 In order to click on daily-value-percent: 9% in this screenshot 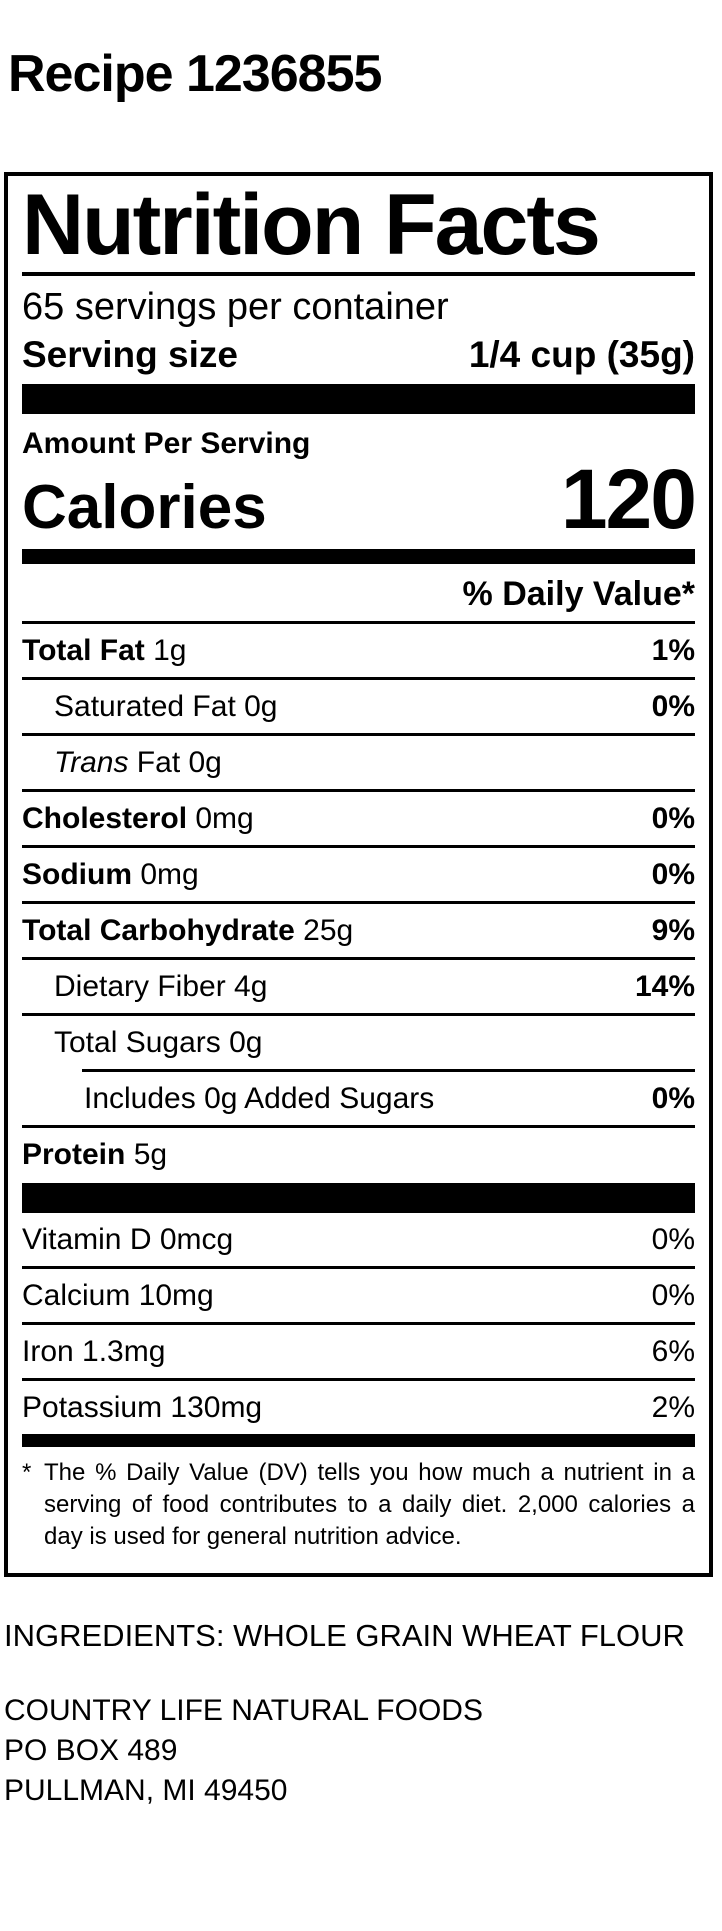, I will do `click(673, 931)`.